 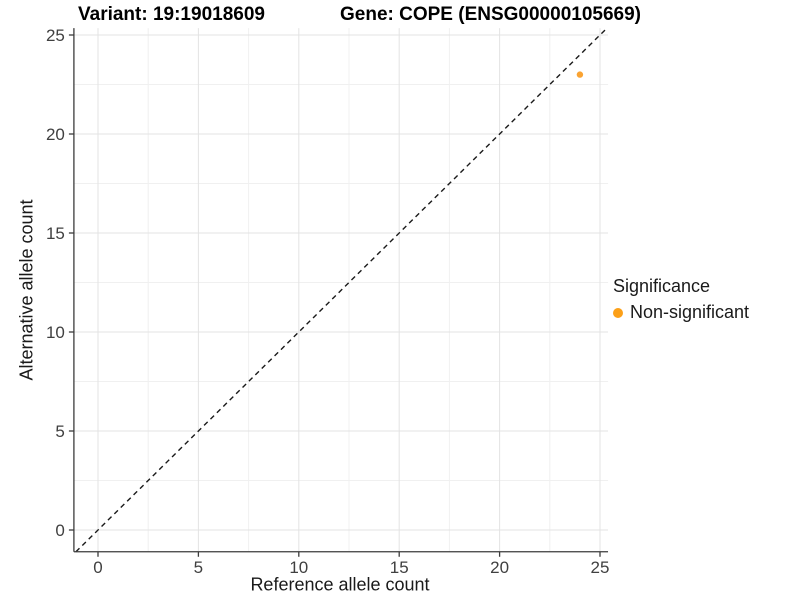 What do you see at coordinates (26, 290) in the screenshot?
I see `y-axis-title: Alternative allele count` at bounding box center [26, 290].